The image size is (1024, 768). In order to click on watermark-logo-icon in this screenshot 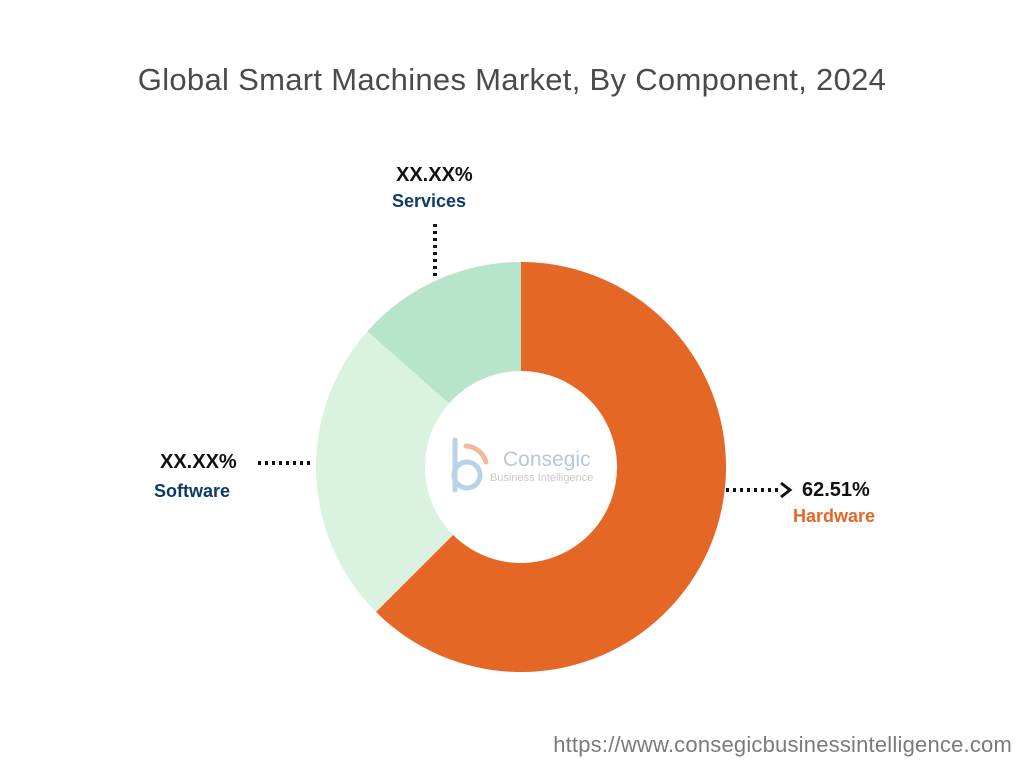, I will do `click(470, 465)`.